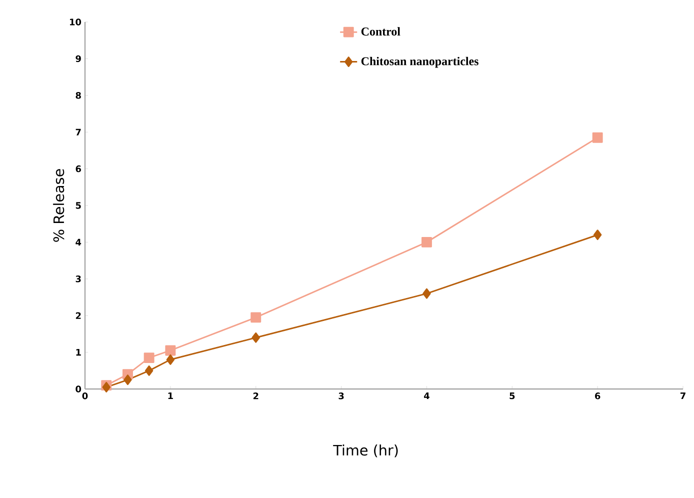 Image resolution: width=694 pixels, height=498 pixels. I want to click on x-tick-label: 2, so click(255, 396).